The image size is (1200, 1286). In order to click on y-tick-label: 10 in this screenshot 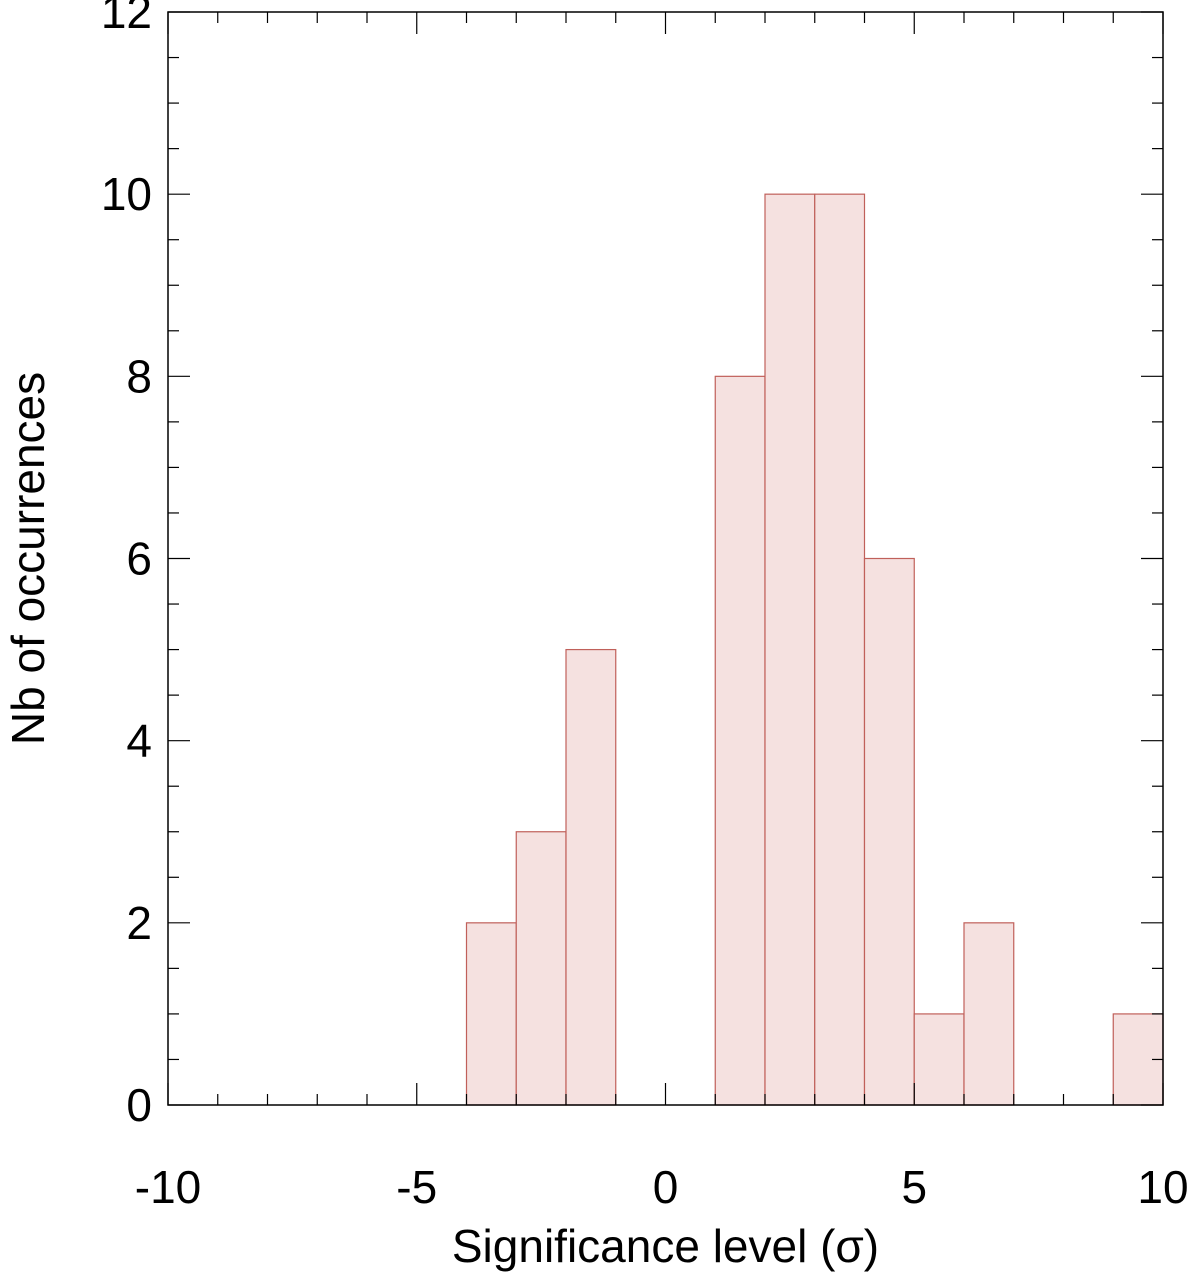, I will do `click(126, 194)`.